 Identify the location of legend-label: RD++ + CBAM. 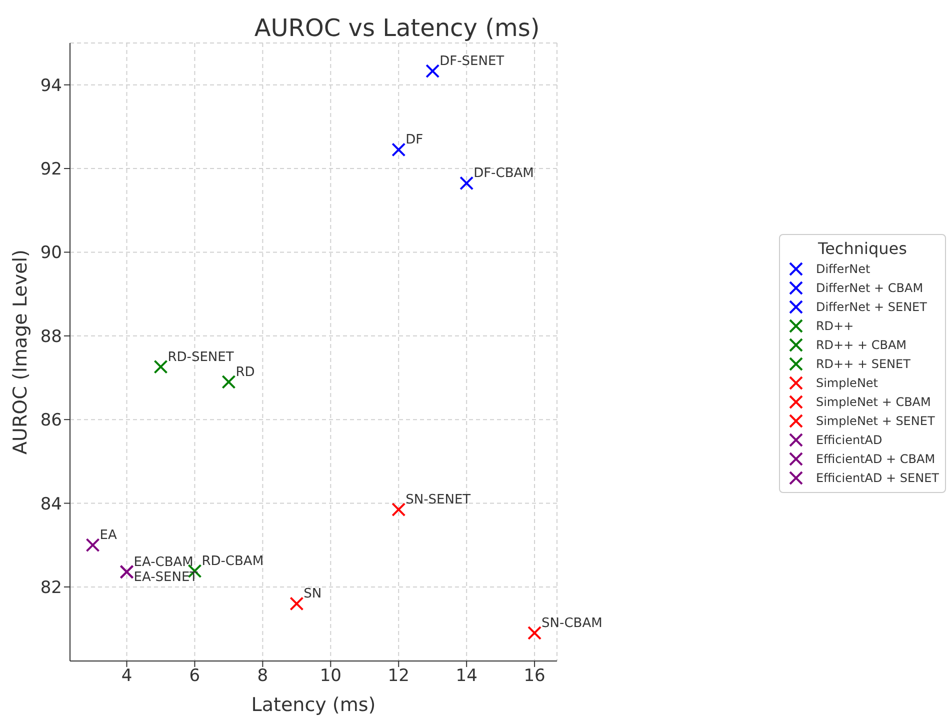
(861, 345).